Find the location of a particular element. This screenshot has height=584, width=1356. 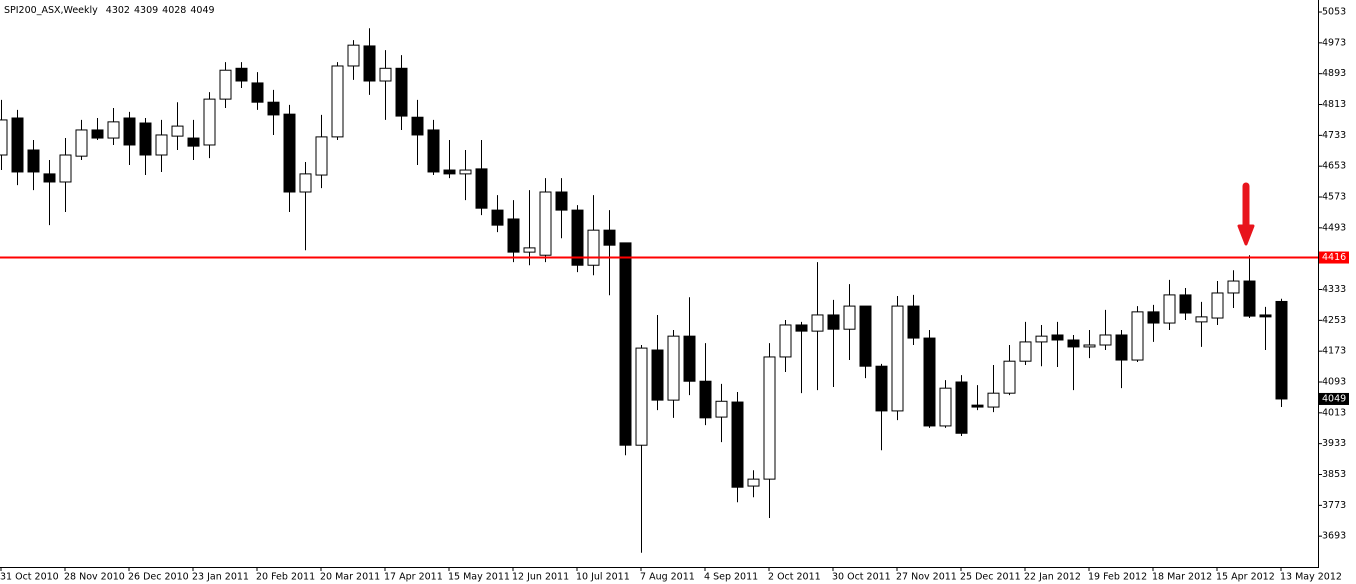

ohlc-high: 4309 is located at coordinates (146, 10).